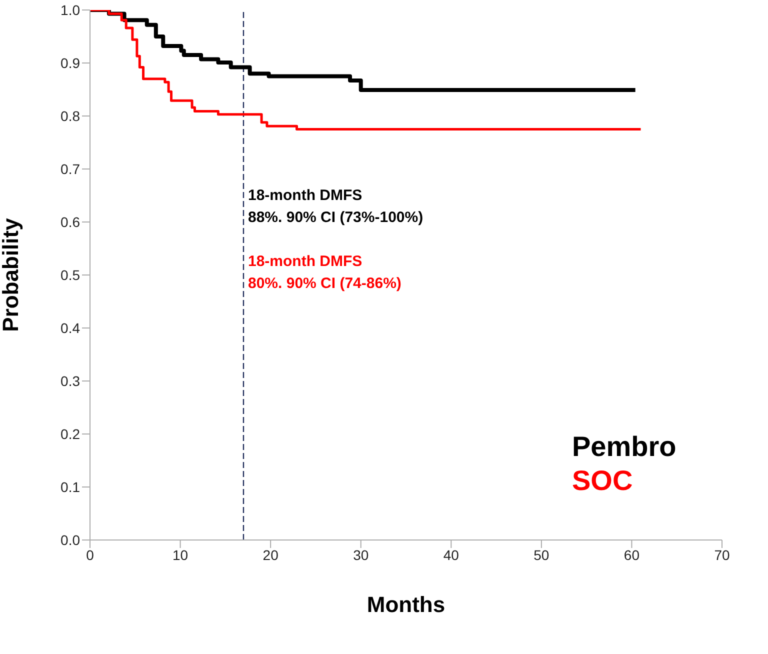  I want to click on y-tick-label: 0.1, so click(70, 486).